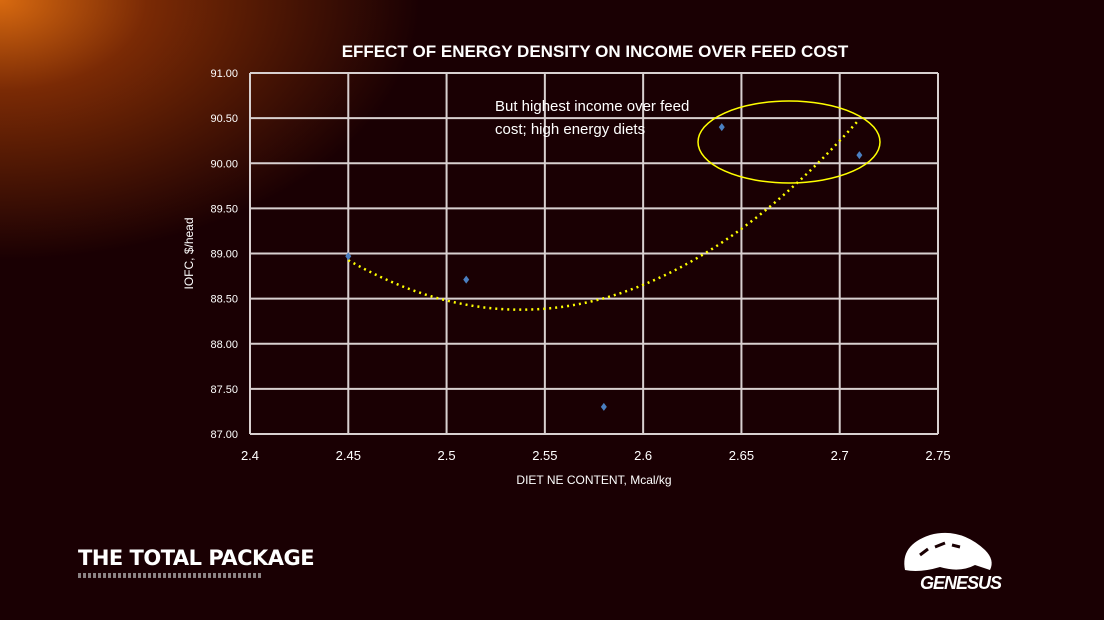  What do you see at coordinates (224, 300) in the screenshot?
I see `y-tick-label: 88.50` at bounding box center [224, 300].